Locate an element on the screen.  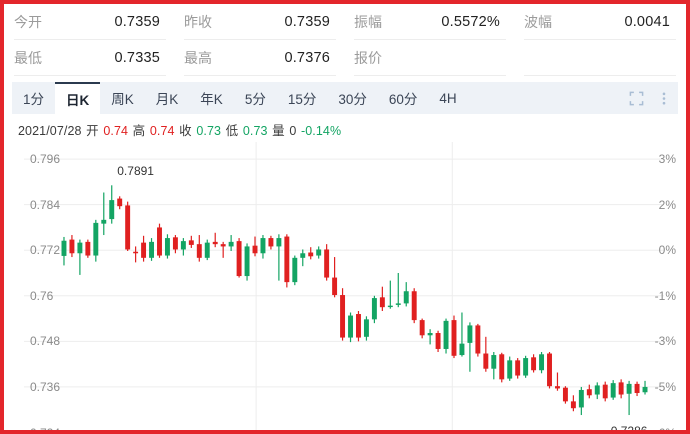
tab-60min: 60分 is located at coordinates (403, 99).